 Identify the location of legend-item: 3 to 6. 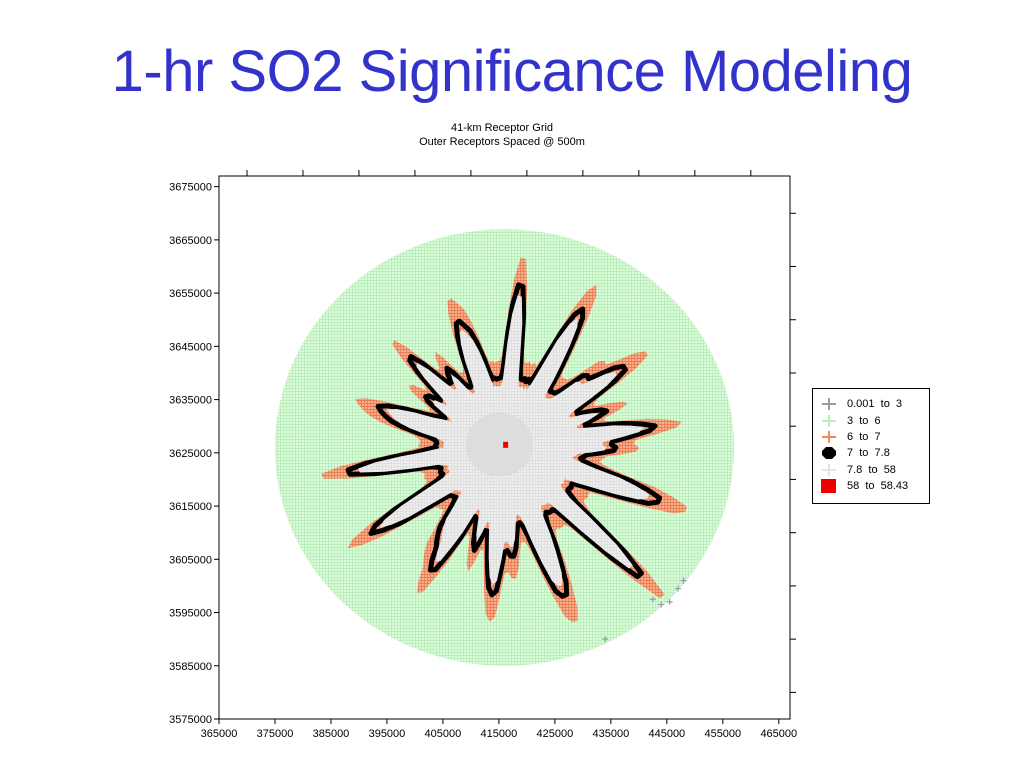
(874, 420).